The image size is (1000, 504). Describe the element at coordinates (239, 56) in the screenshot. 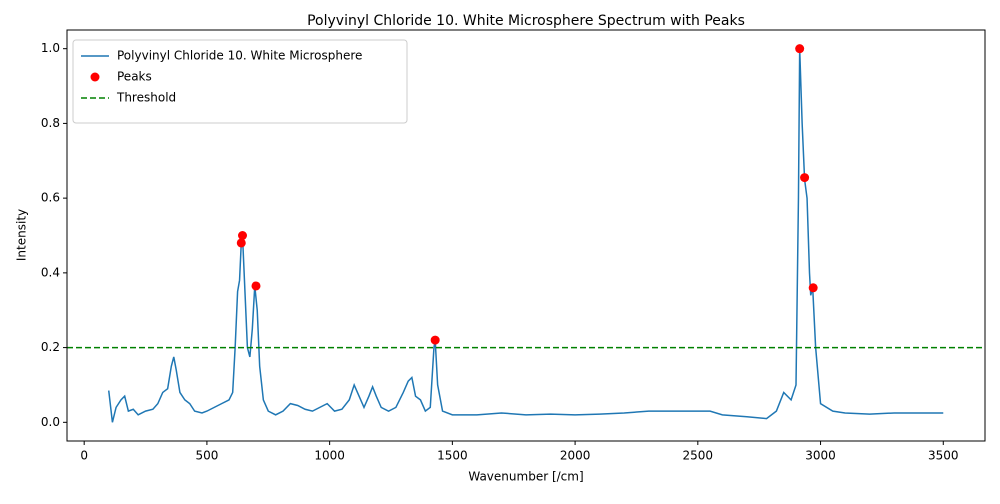

I see `legend-label: Polyvinyl Chloride 10. White Microsphere` at that location.